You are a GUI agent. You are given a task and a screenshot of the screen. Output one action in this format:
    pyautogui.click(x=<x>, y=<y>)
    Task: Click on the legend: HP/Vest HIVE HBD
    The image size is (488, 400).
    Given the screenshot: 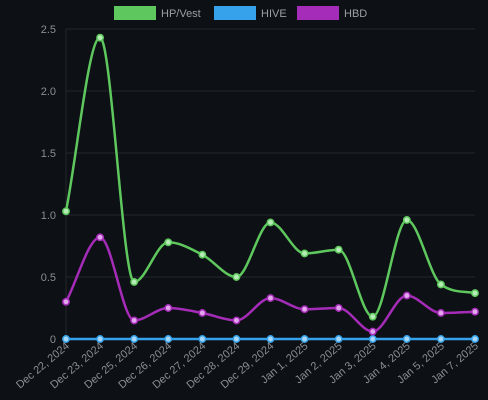 What is the action you would take?
    pyautogui.click(x=240, y=13)
    